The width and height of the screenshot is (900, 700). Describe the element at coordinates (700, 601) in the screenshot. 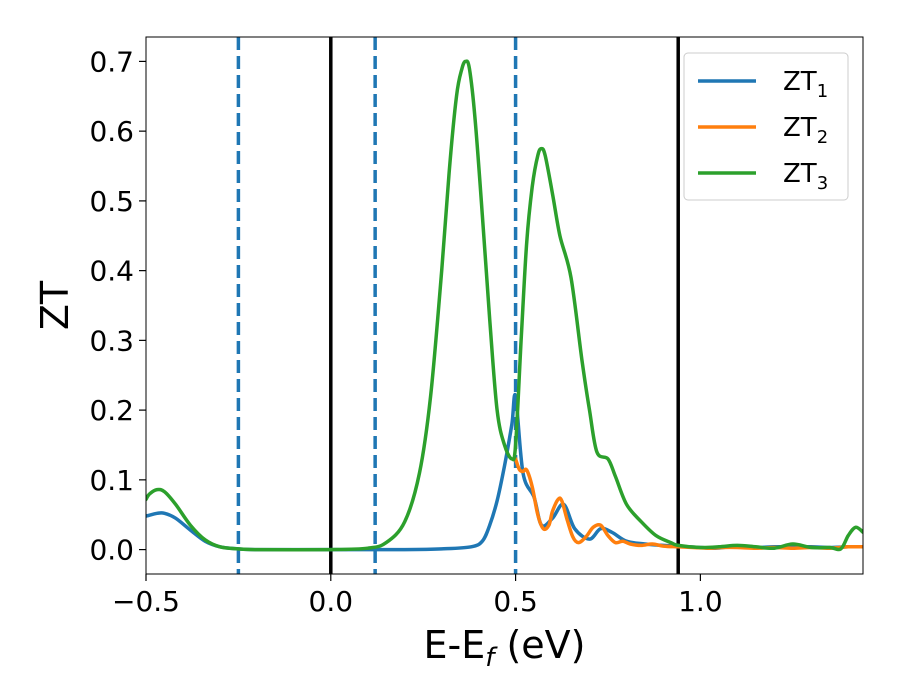

I see `x-tick-label: 1.0` at that location.